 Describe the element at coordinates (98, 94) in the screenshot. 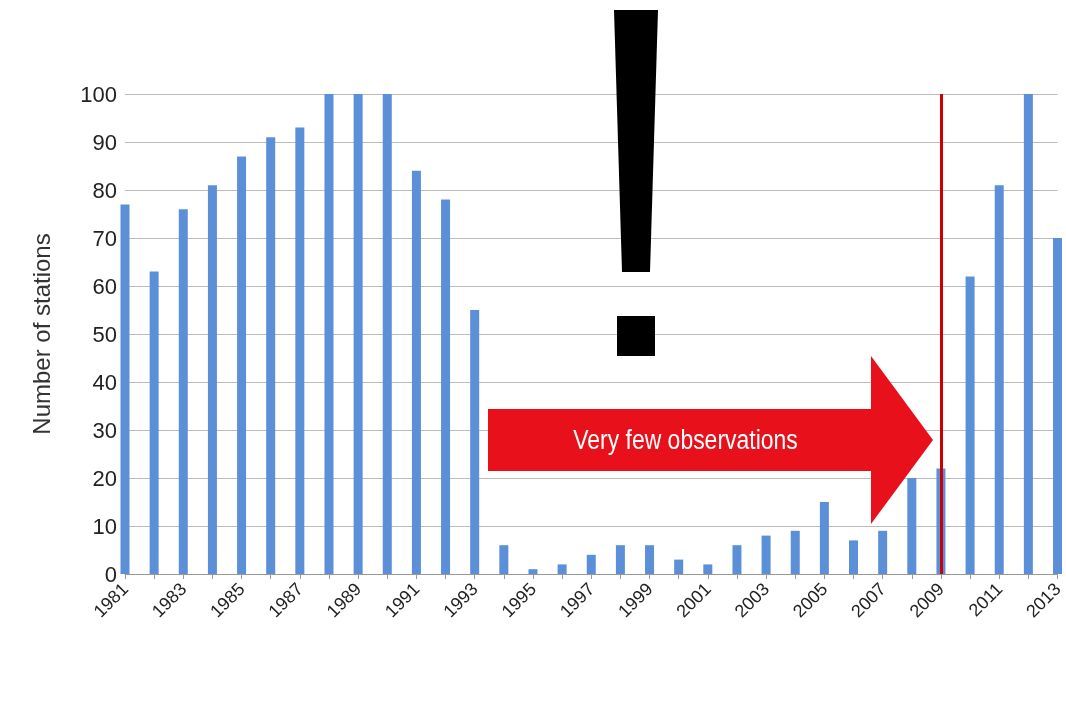

I see `y-tick-label: 100` at that location.